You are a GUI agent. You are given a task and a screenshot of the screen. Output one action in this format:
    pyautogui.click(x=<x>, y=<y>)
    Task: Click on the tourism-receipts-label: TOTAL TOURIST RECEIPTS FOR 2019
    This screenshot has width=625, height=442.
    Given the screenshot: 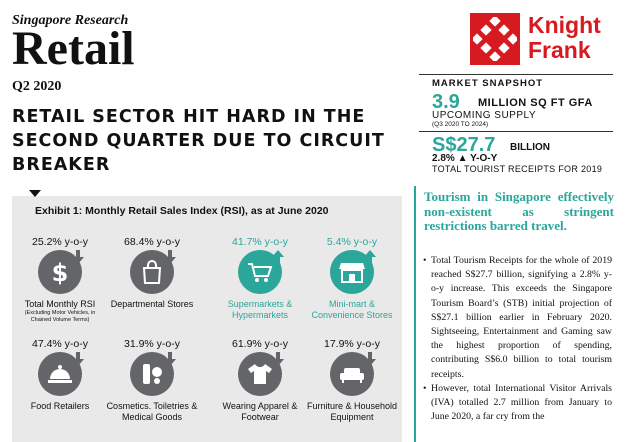 What is the action you would take?
    pyautogui.click(x=517, y=169)
    